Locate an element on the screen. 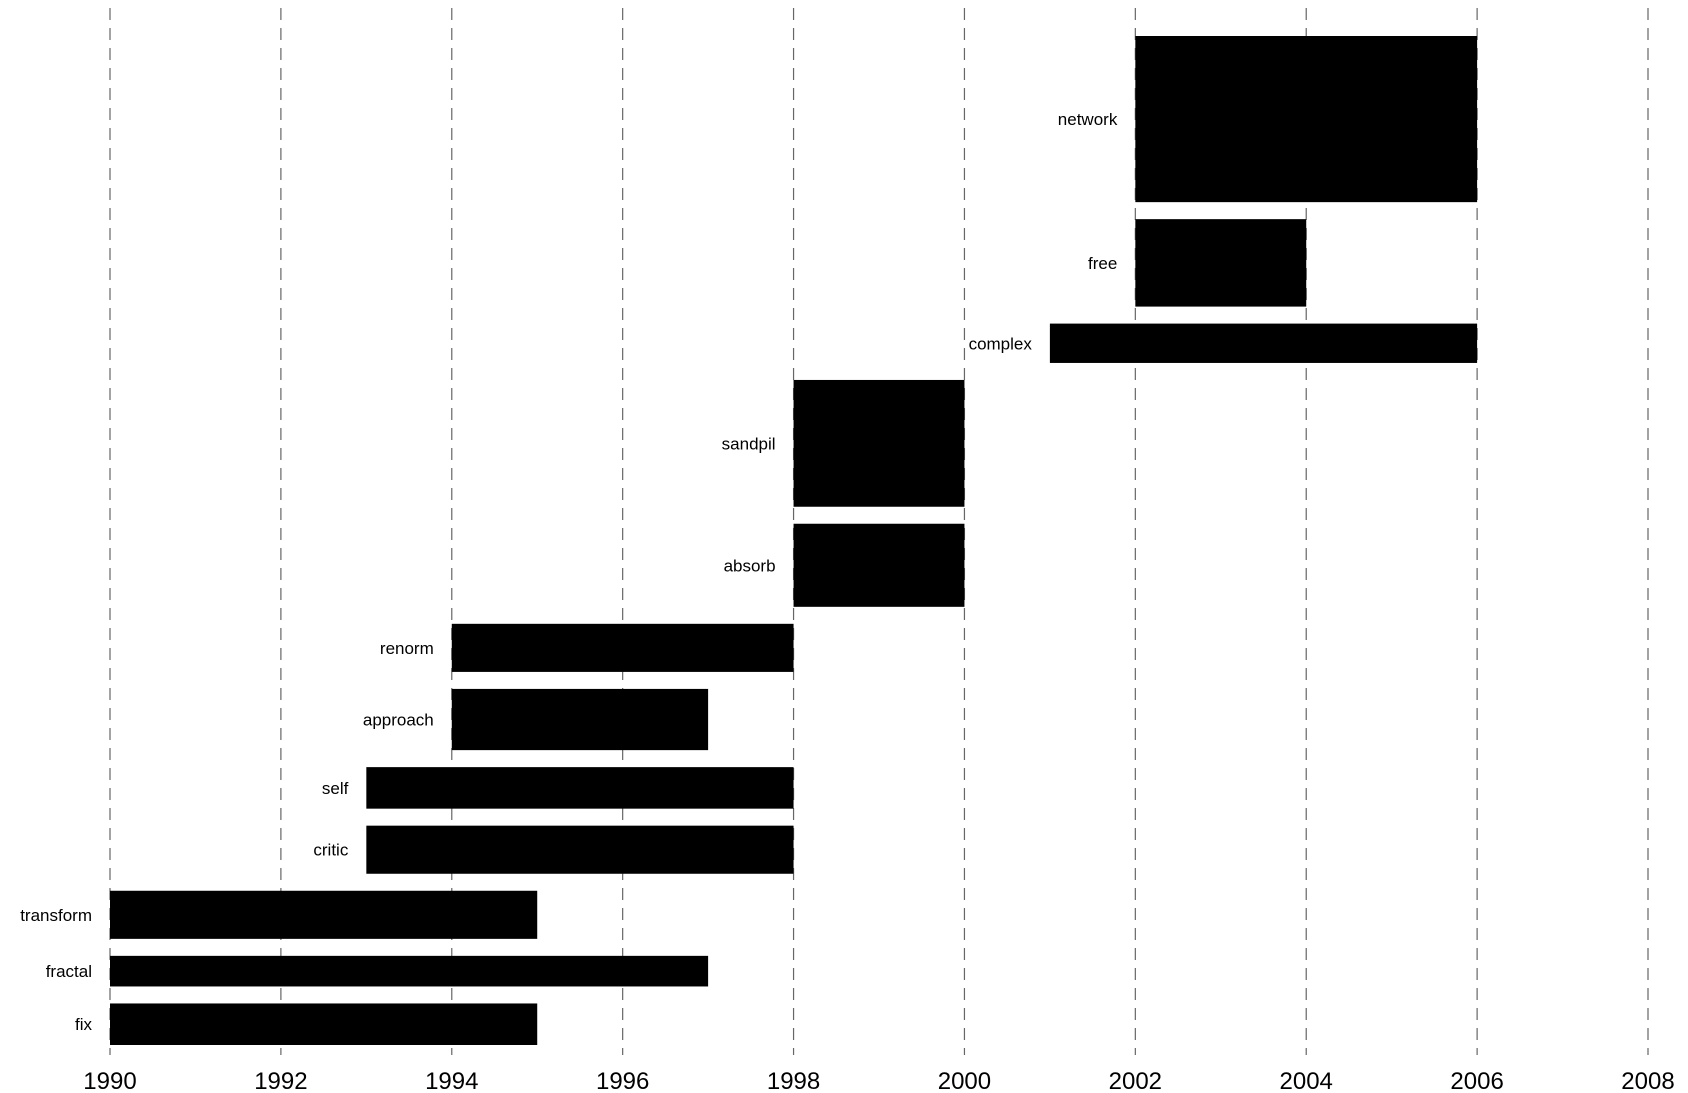 This screenshot has height=1093, width=1688. bar-complex is located at coordinates (1263, 343).